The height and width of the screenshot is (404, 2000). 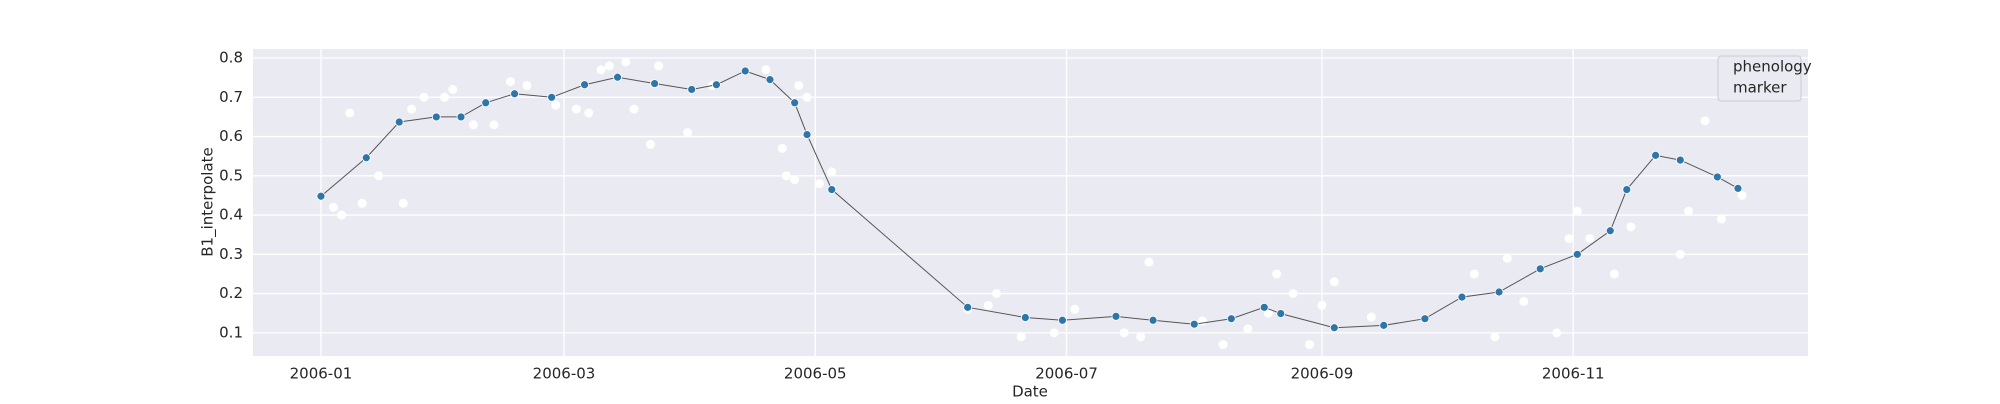 What do you see at coordinates (1066, 374) in the screenshot?
I see `x-tick-label: 2006-07` at bounding box center [1066, 374].